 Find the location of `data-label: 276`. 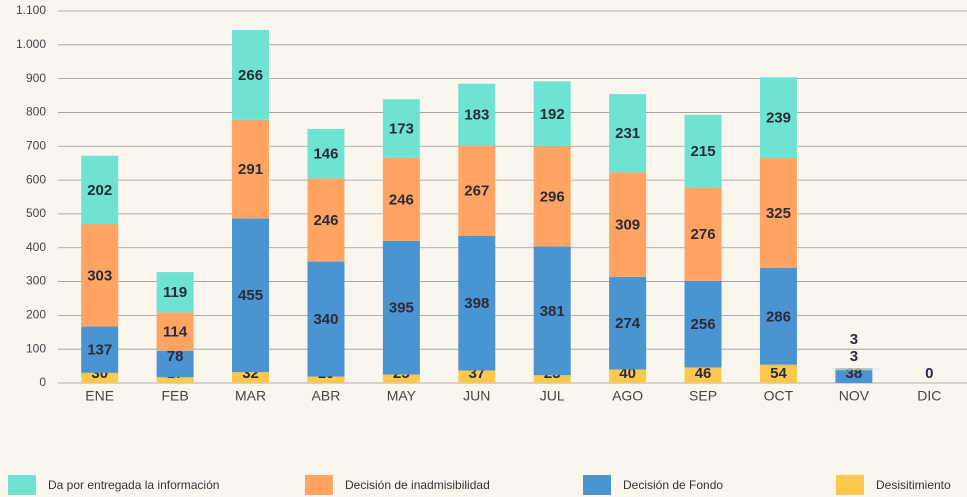

data-label: 276 is located at coordinates (703, 234).